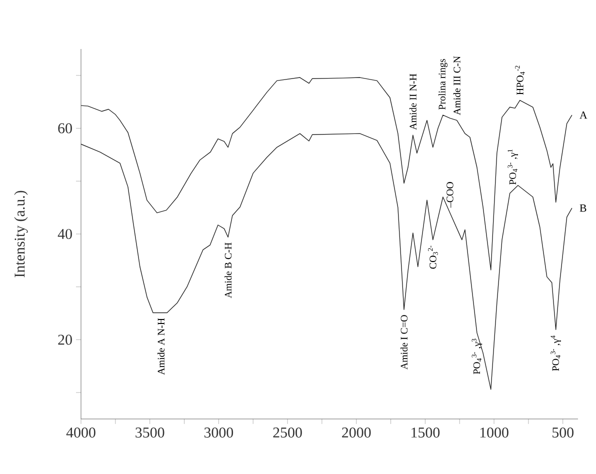 The image size is (596, 474). I want to click on annotation: PO$_{4}$$^{3-}$ ,γ$^{1}$, so click(513, 167).